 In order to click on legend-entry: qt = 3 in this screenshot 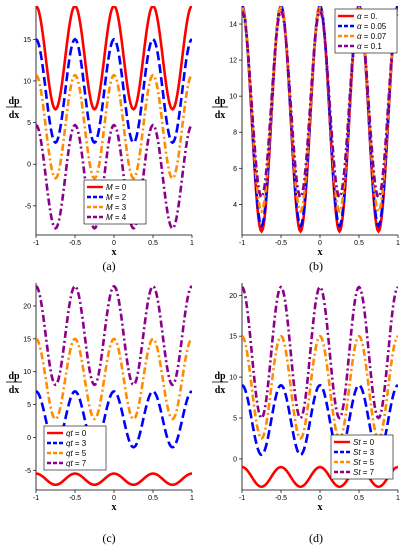, I will do `click(76, 443)`.